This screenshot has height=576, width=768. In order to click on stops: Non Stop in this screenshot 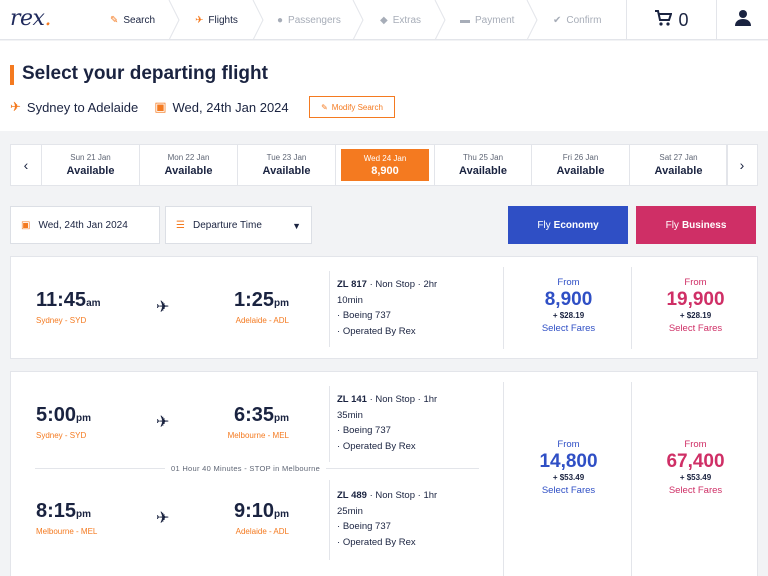, I will do `click(395, 399)`.